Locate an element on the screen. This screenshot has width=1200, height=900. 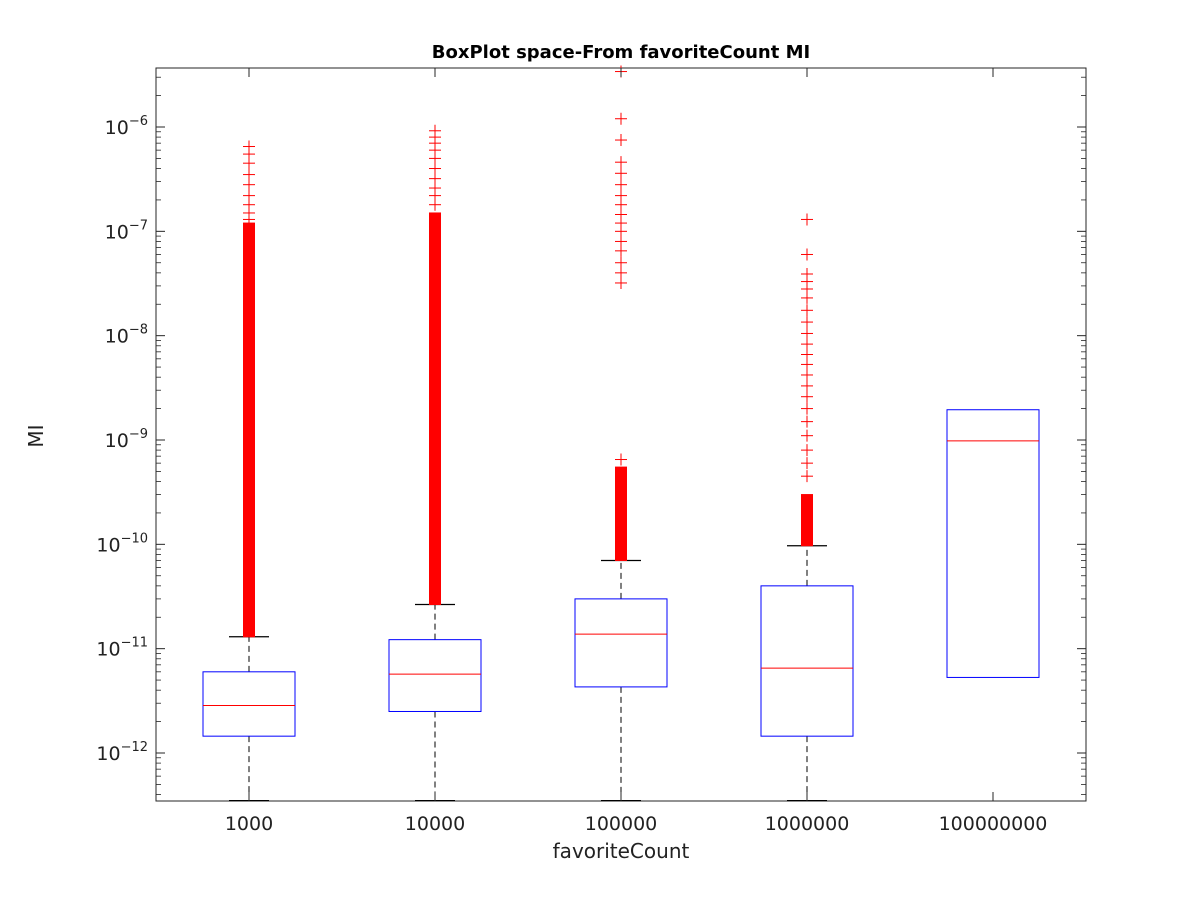
y-tick-label: 10⁻⁹ is located at coordinates (126, 439).